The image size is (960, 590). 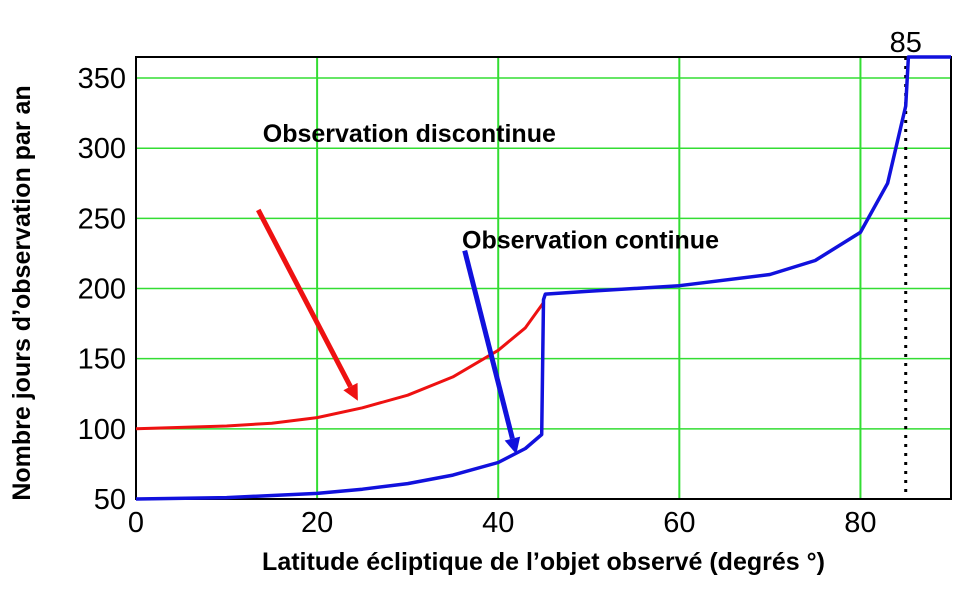 I want to click on x-tick-label-0: 0, so click(x=136, y=523).